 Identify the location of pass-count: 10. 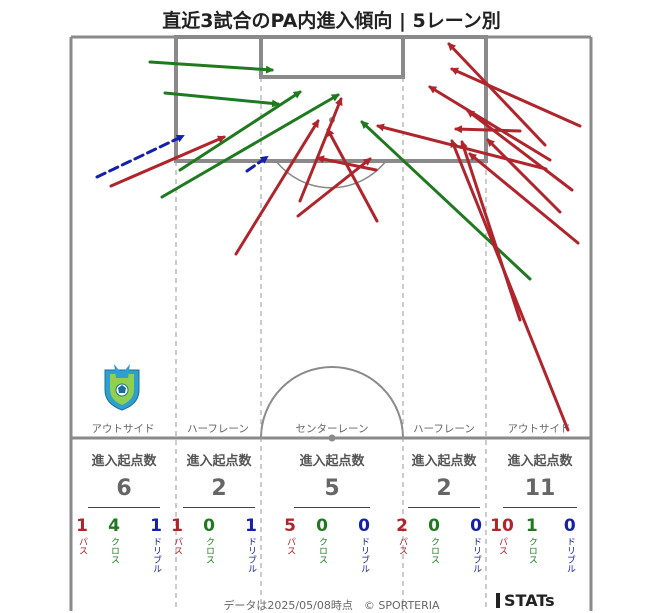
(502, 526).